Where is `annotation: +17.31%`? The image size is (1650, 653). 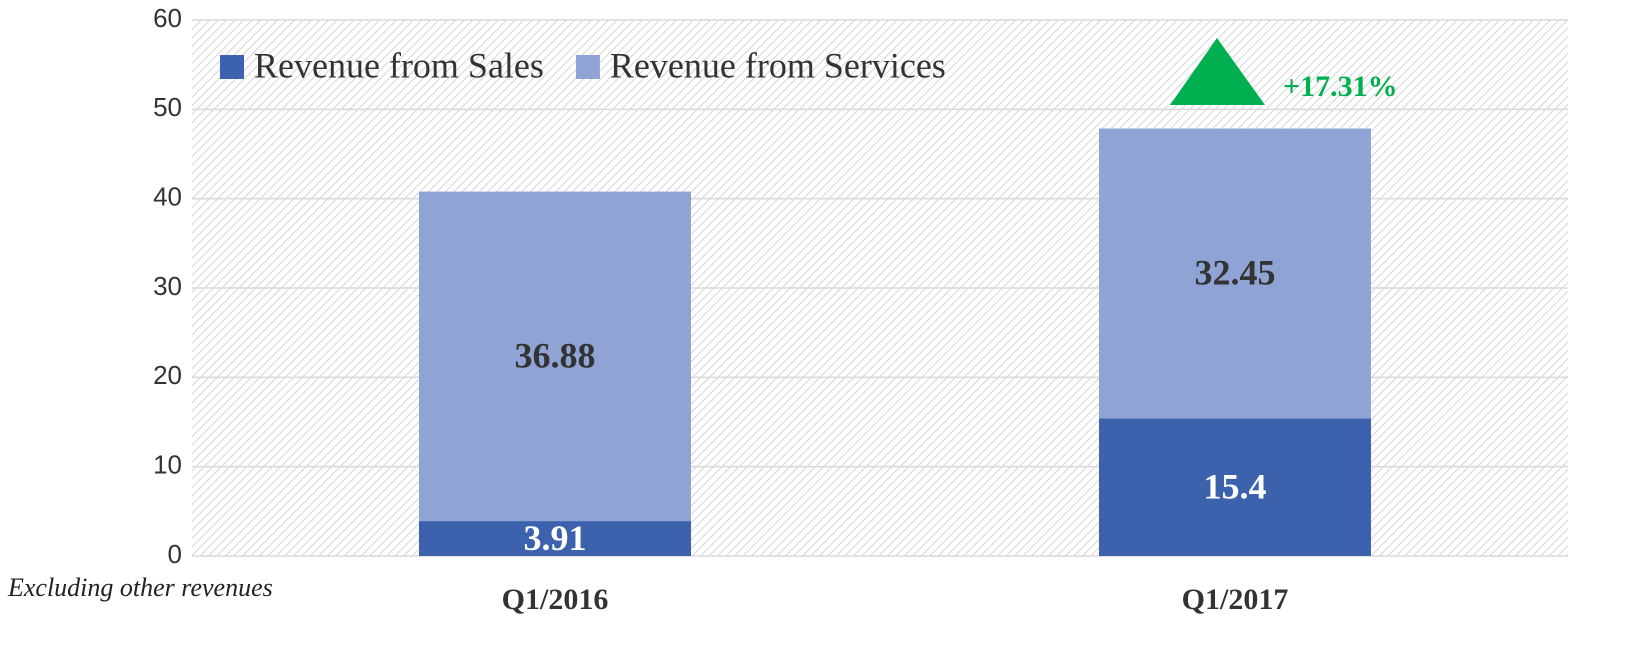
annotation: +17.31% is located at coordinates (1340, 86).